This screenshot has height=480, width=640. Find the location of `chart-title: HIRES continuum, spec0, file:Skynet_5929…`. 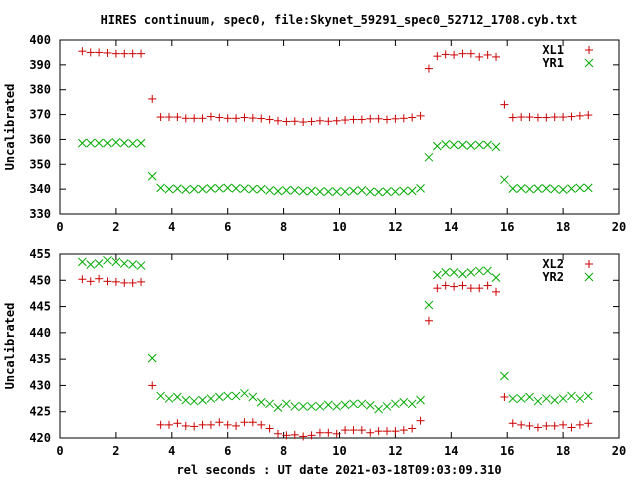

chart-title: HIRES continuum, spec0, file:Skynet_5929… is located at coordinates (339, 20).